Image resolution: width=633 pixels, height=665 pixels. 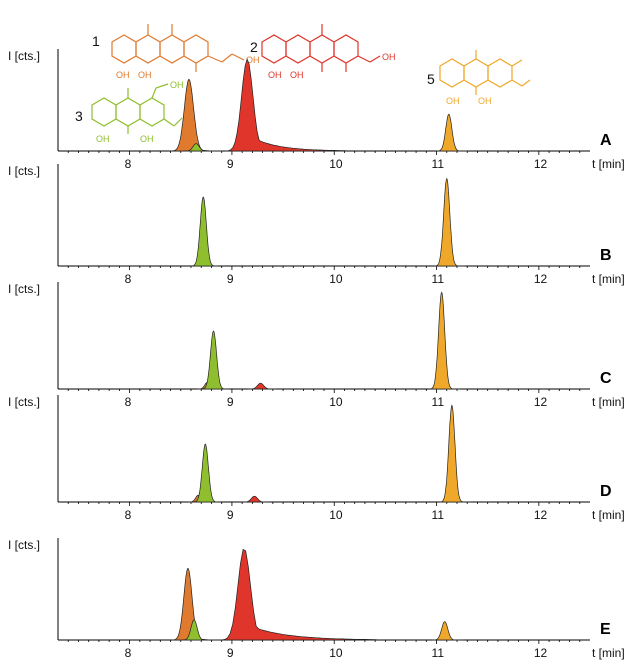 I want to click on compound-3-number: 3, so click(x=79, y=116).